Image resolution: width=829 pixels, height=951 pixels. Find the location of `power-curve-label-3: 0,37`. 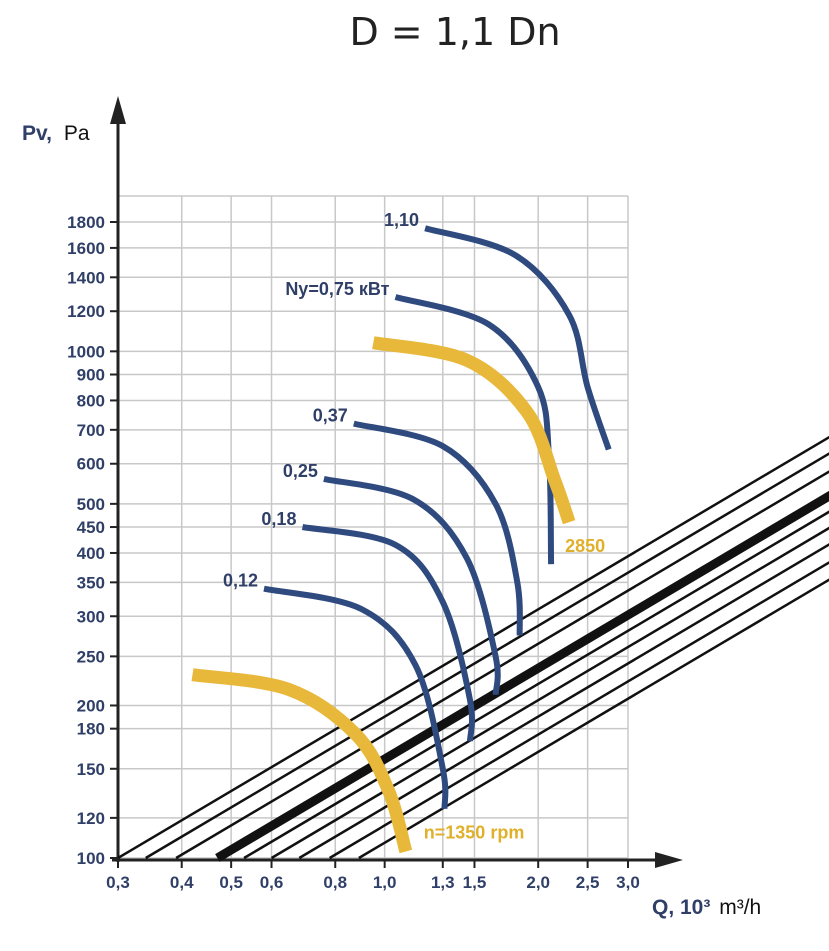

power-curve-label-3: 0,37 is located at coordinates (330, 416).